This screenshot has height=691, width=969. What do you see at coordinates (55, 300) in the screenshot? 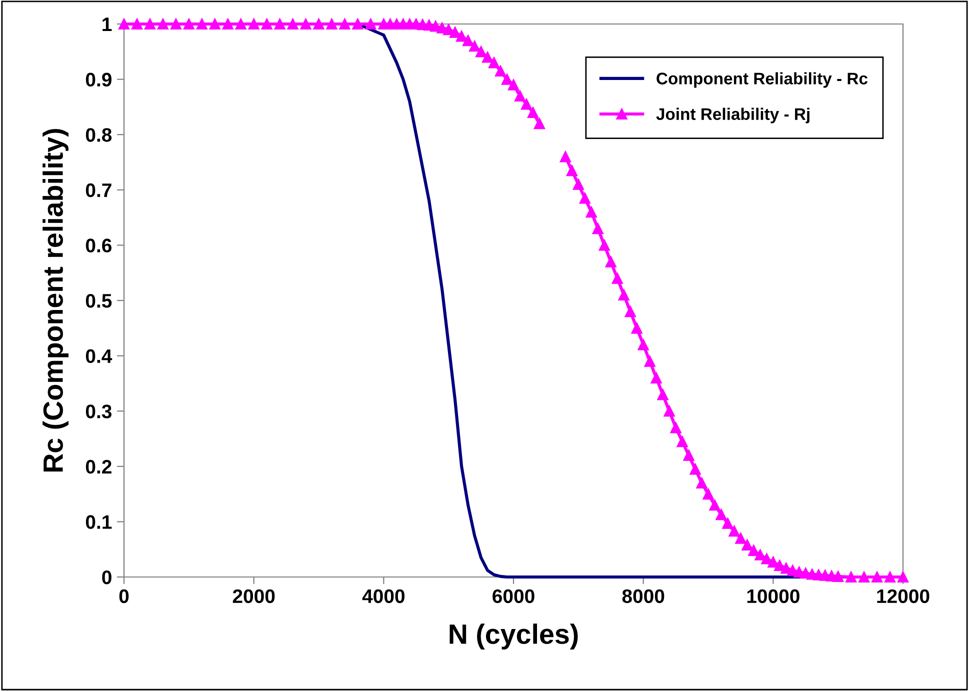
I see `y-axis-title: Rc (Component reliability)` at bounding box center [55, 300].